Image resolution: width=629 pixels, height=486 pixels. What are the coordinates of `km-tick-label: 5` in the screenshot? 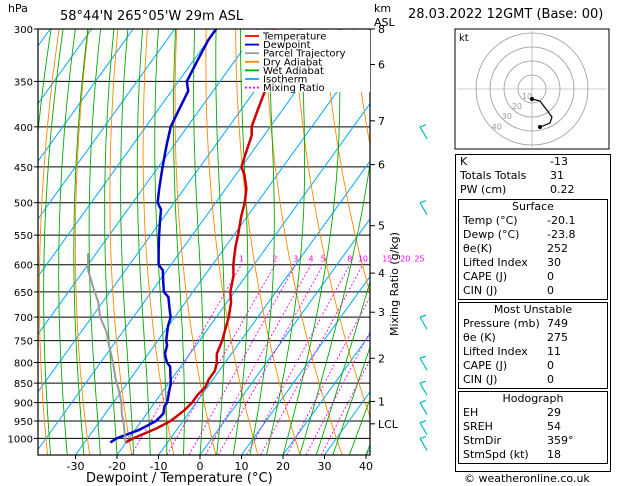 It's located at (381, 226).